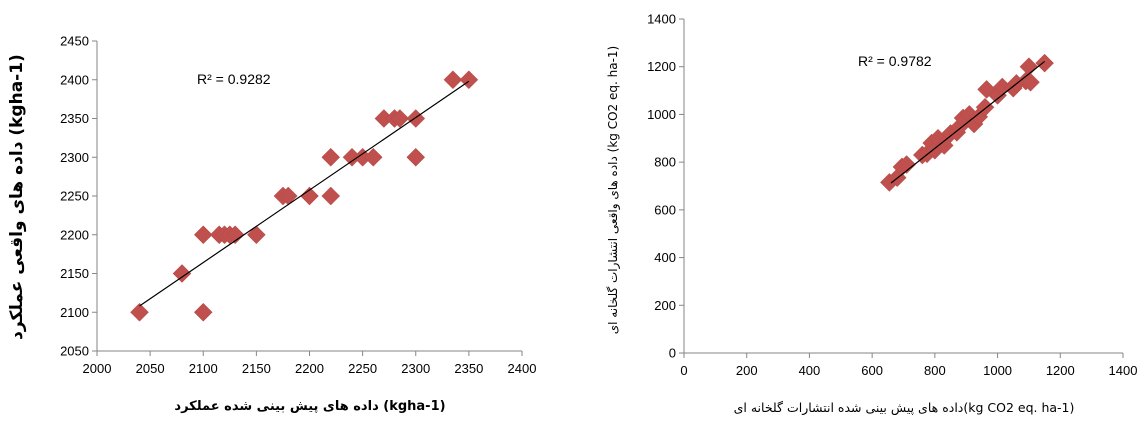 This screenshot has height=424, width=1144. Describe the element at coordinates (203, 368) in the screenshot. I see `x-tick-label: 2100` at that location.